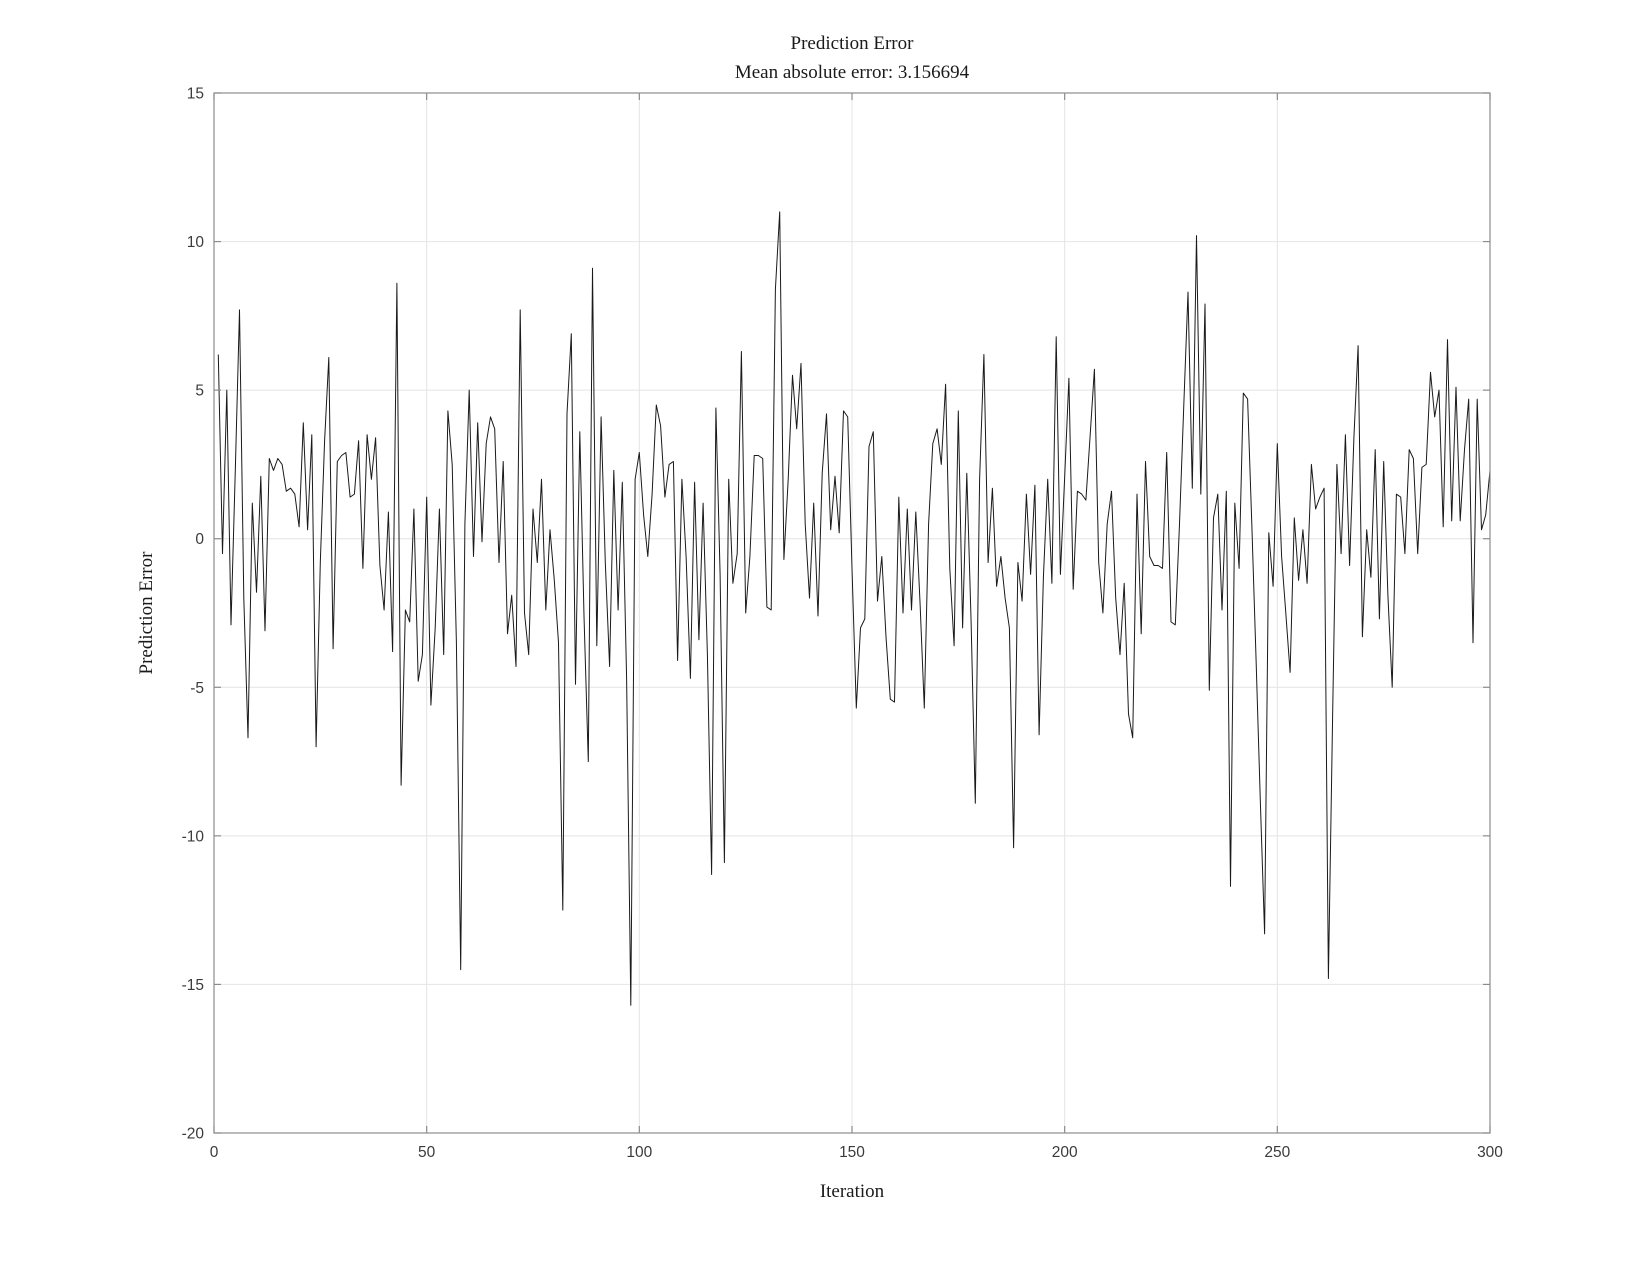 Image resolution: width=1650 pixels, height=1275 pixels. I want to click on y-tick-label: -20, so click(193, 1134).